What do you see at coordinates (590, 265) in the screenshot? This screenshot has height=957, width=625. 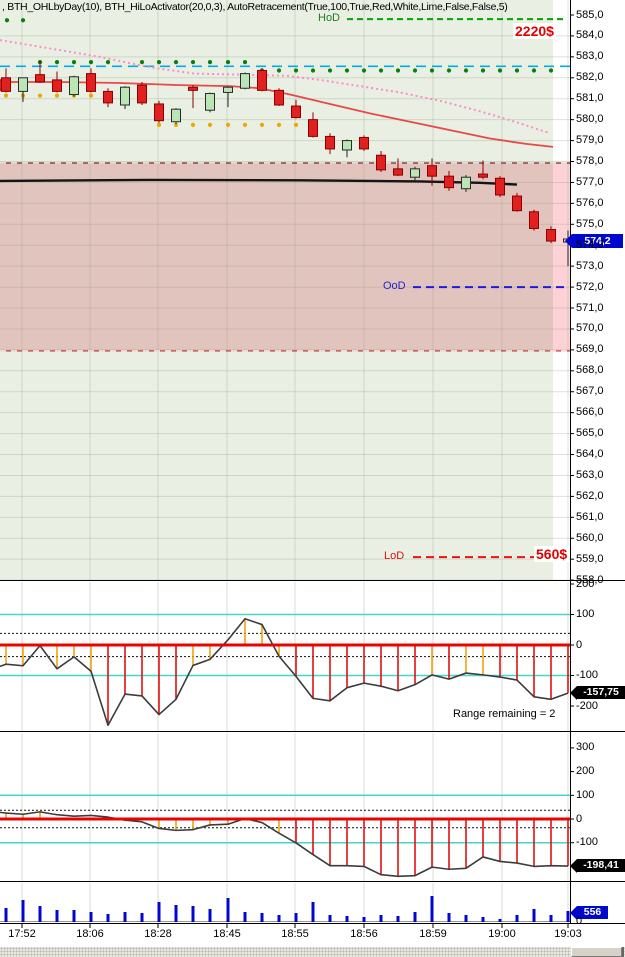 I see `price-tick-label: 573,0` at bounding box center [590, 265].